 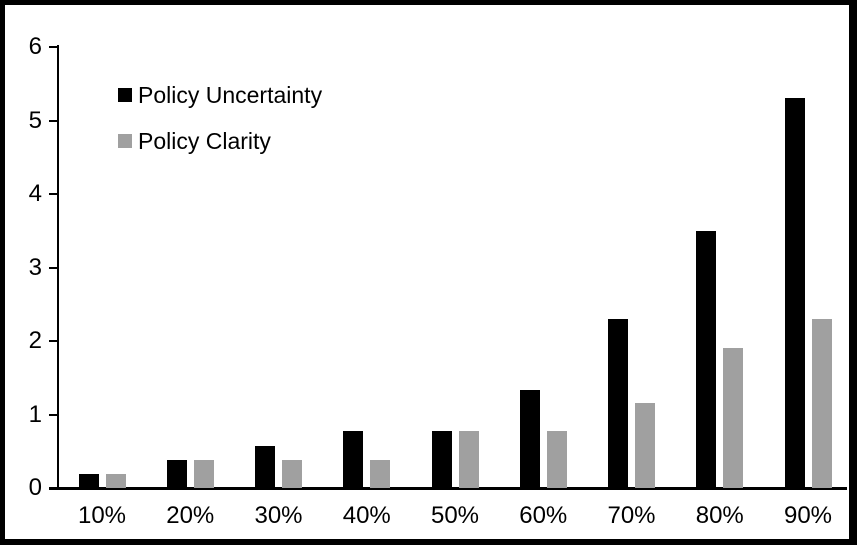 I want to click on legend-swatch-policy-uncertainty, so click(x=125, y=95).